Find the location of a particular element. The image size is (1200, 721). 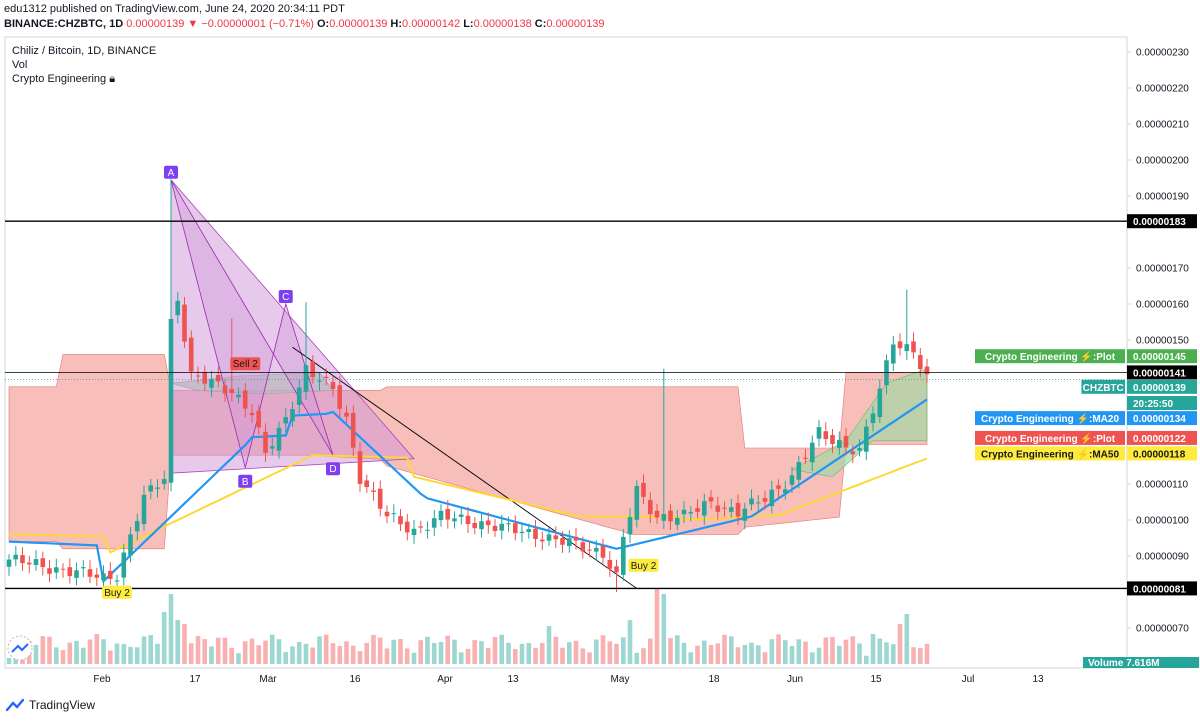

y-tick-label: 0.00000090 is located at coordinates (1162, 557).